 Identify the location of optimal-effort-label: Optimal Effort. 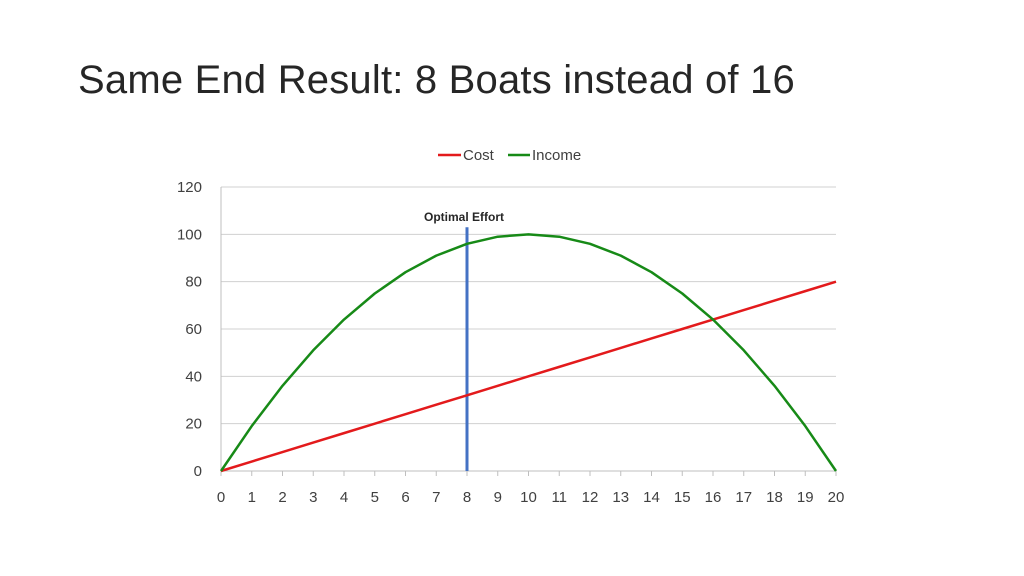
(464, 217).